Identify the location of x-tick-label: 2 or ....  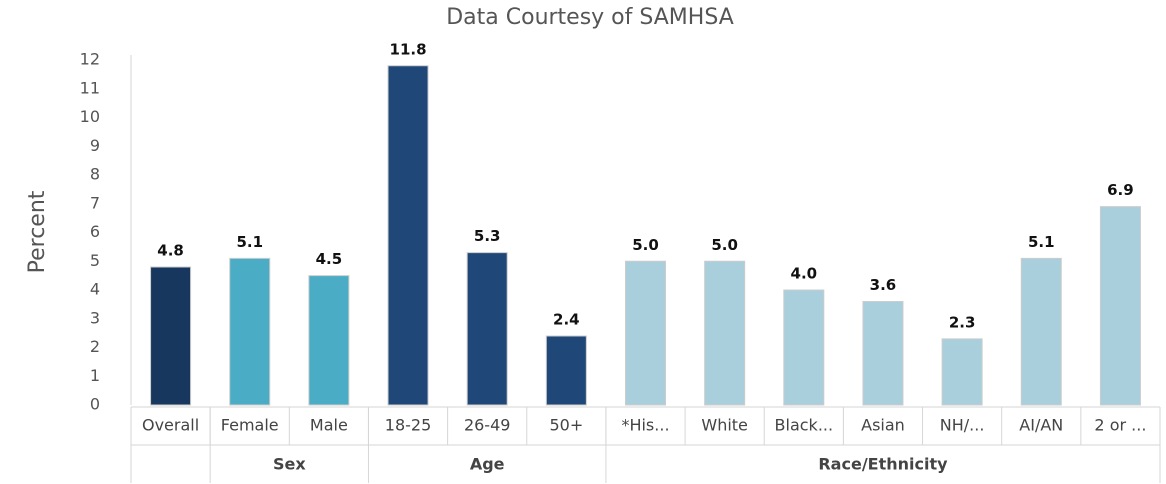
(1120, 425).